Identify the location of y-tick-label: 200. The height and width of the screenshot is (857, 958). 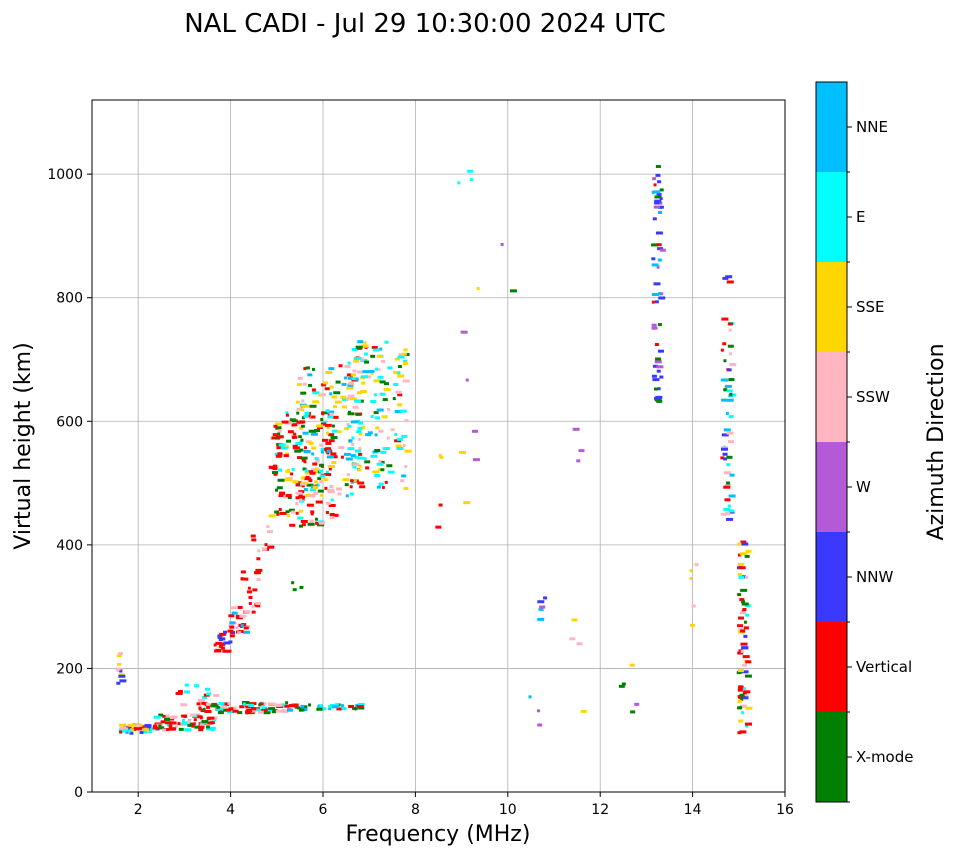
(69, 669).